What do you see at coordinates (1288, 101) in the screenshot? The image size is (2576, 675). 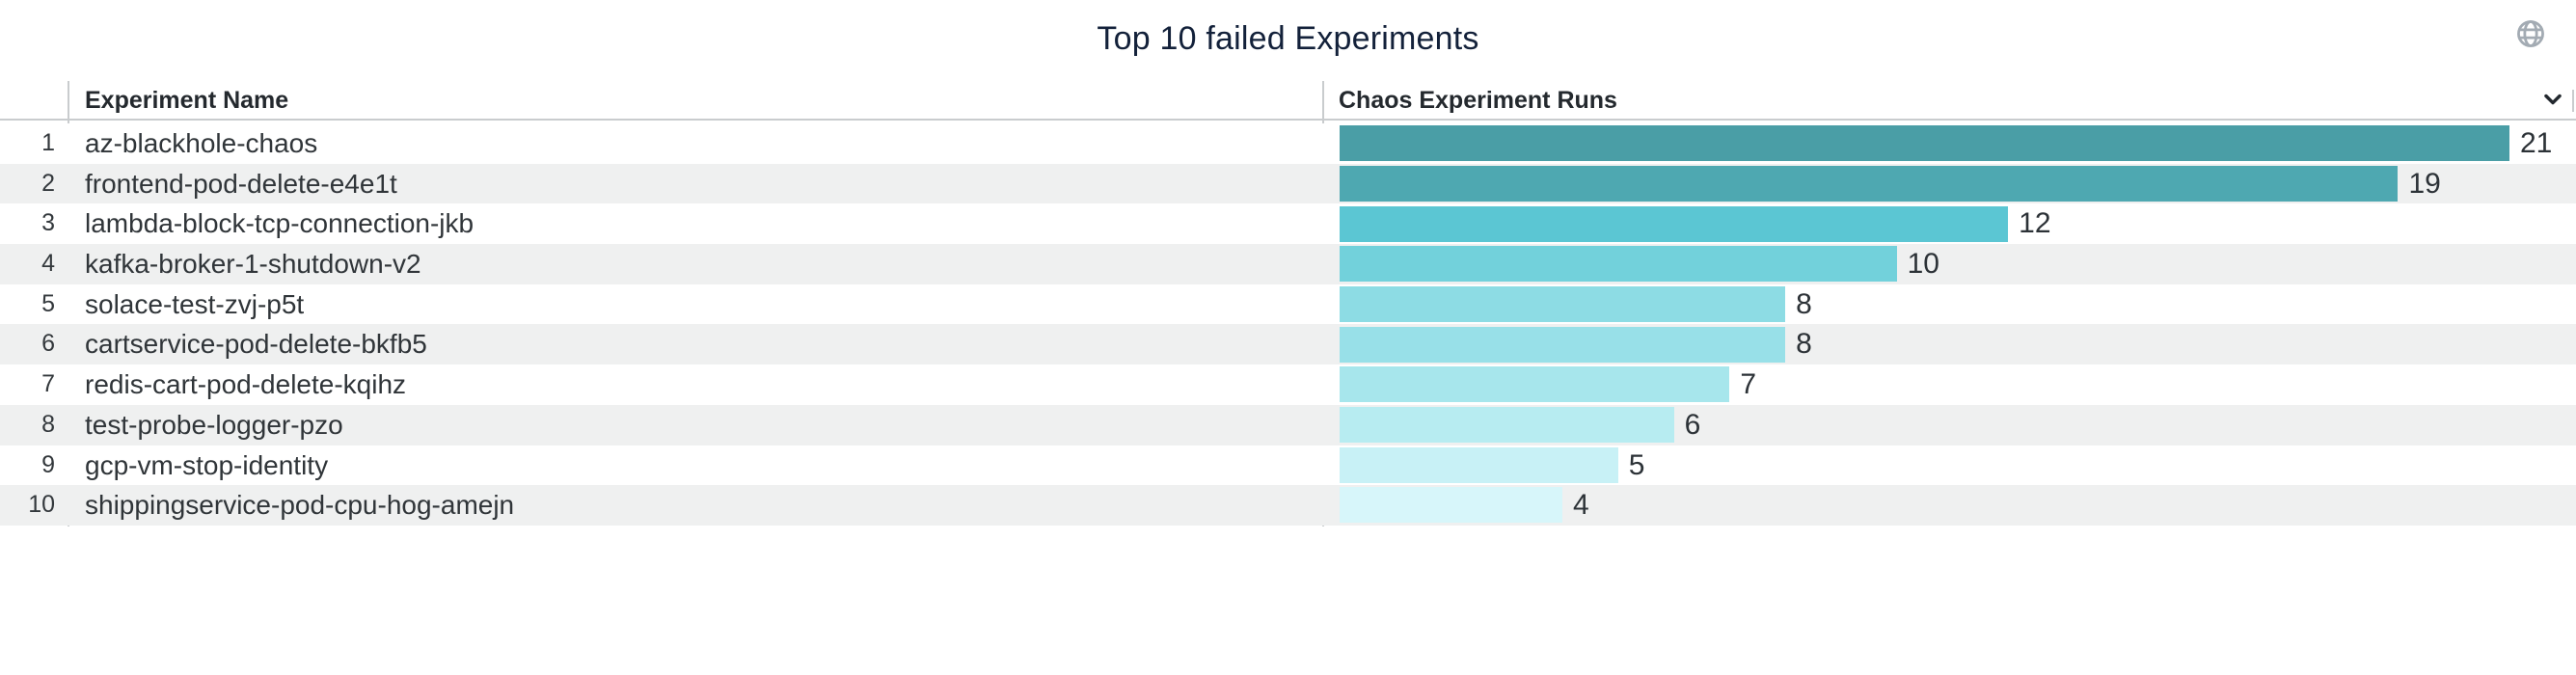 I see `table-header: Experiment Name Chaos Experiment Runs` at bounding box center [1288, 101].